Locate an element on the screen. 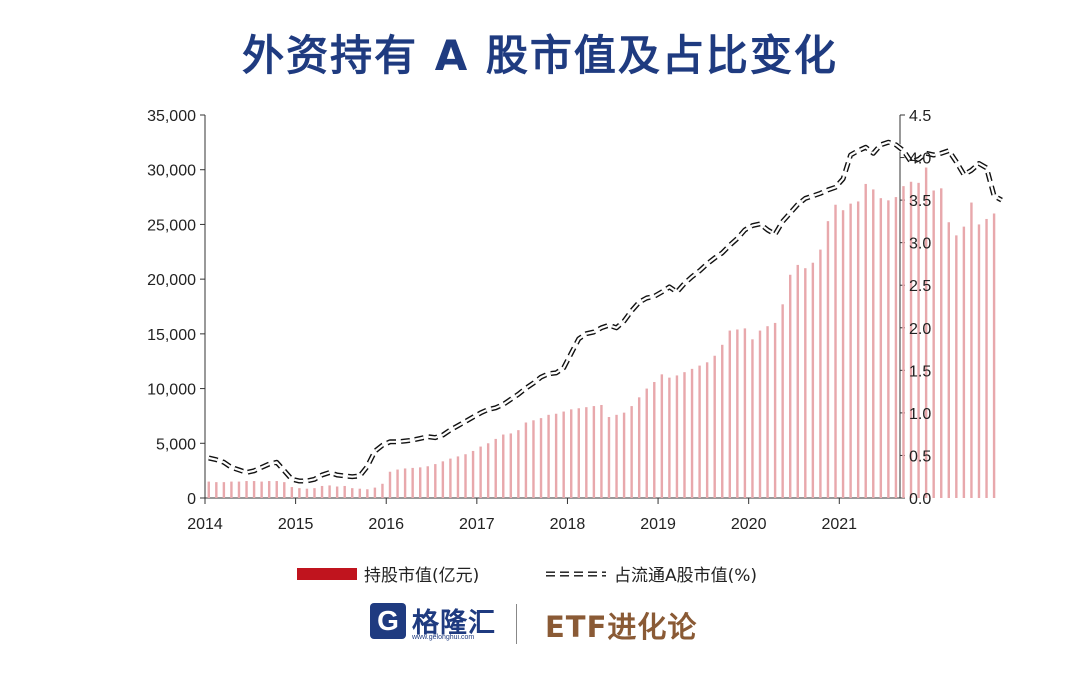  legend: 持股市值(亿元) 占流通A股市值(%) is located at coordinates (527, 576).